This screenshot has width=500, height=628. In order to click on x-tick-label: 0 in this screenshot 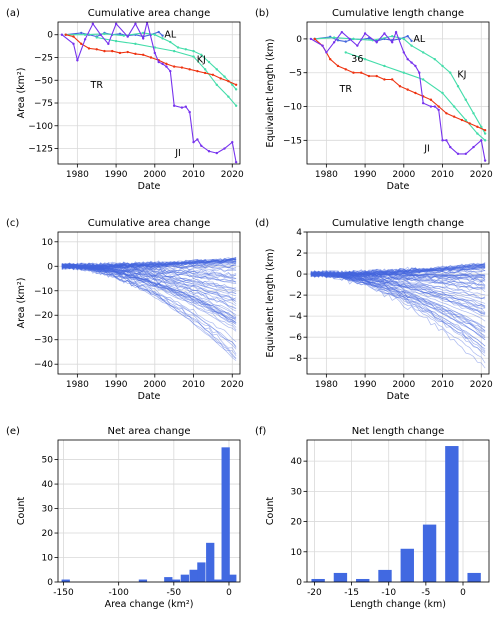, I will do `click(229, 593)`.